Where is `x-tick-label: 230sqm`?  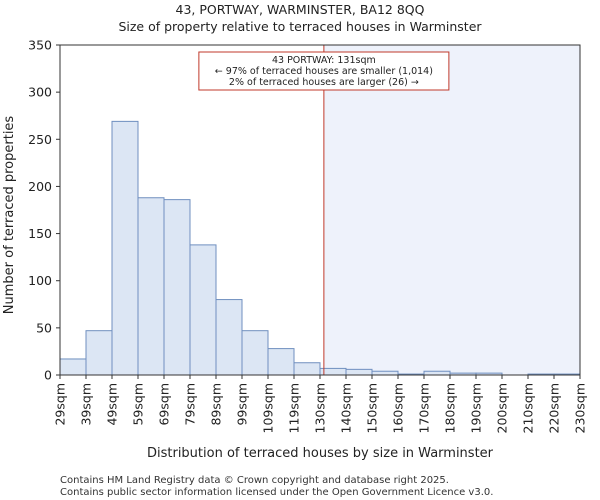 x-tick-label: 230sqm is located at coordinates (580, 408).